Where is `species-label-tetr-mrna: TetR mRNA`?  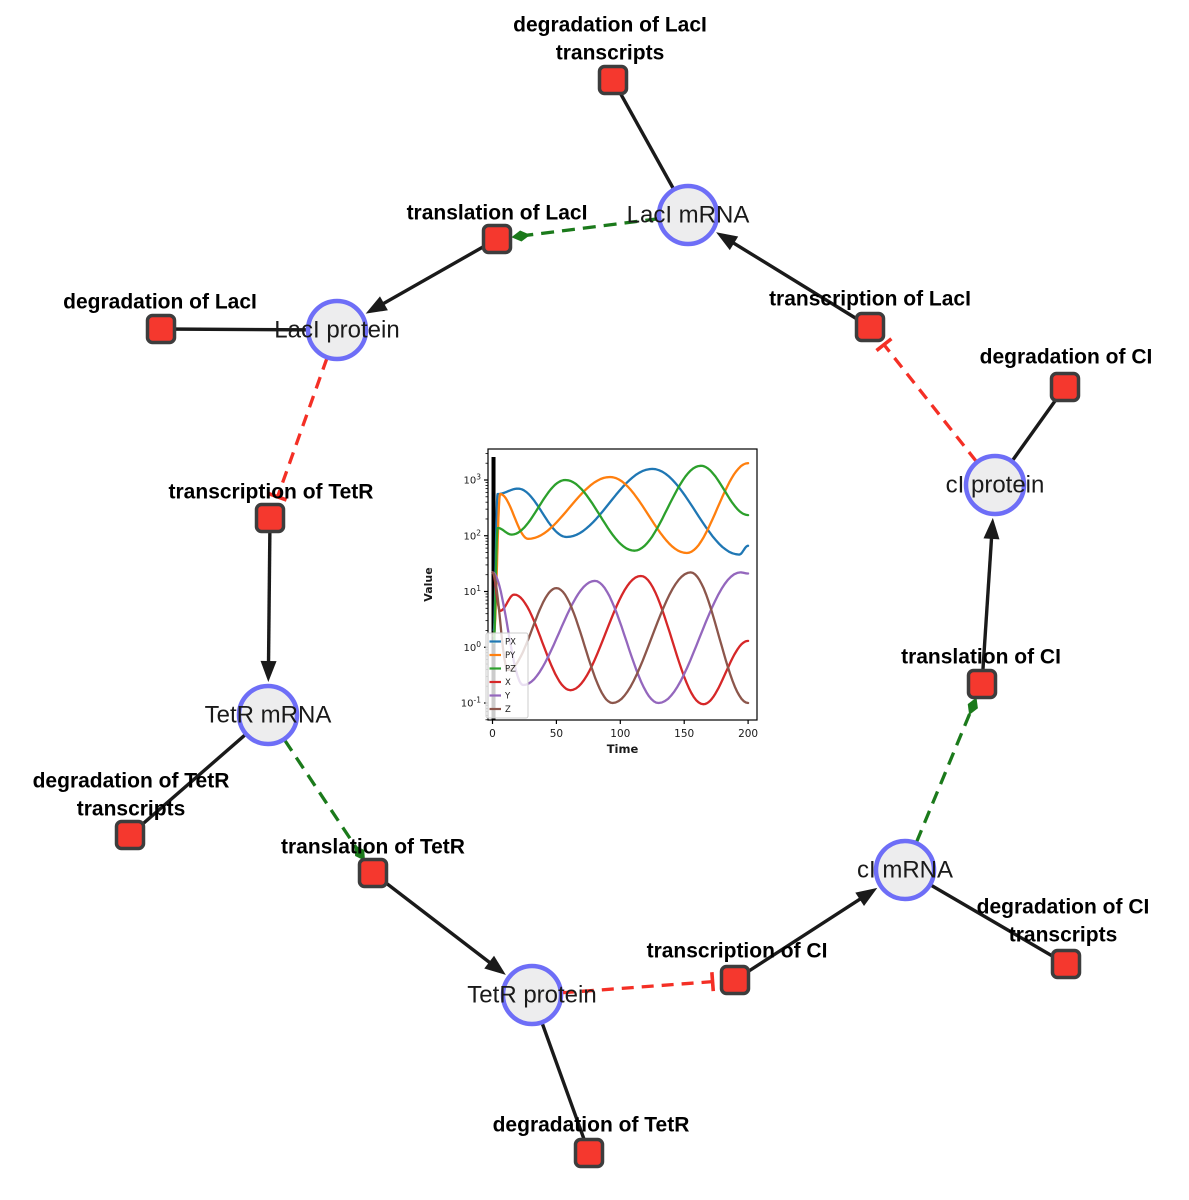 species-label-tetr-mrna: TetR mRNA is located at coordinates (268, 715).